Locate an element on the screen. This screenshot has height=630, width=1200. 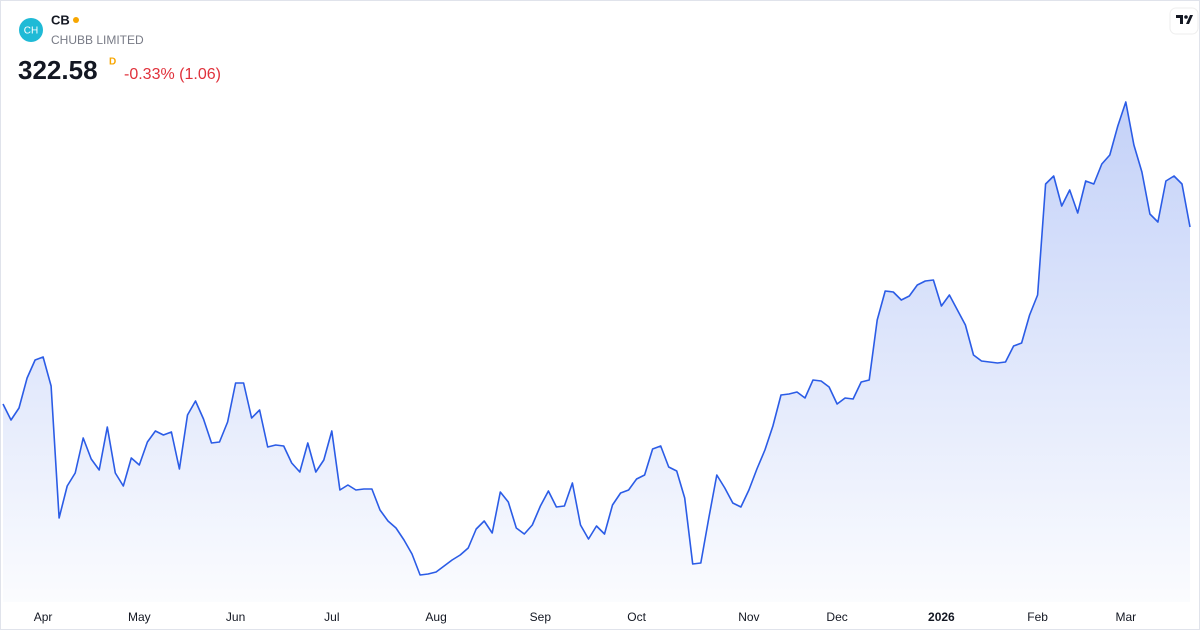
x-tick-label: Mar is located at coordinates (1126, 617).